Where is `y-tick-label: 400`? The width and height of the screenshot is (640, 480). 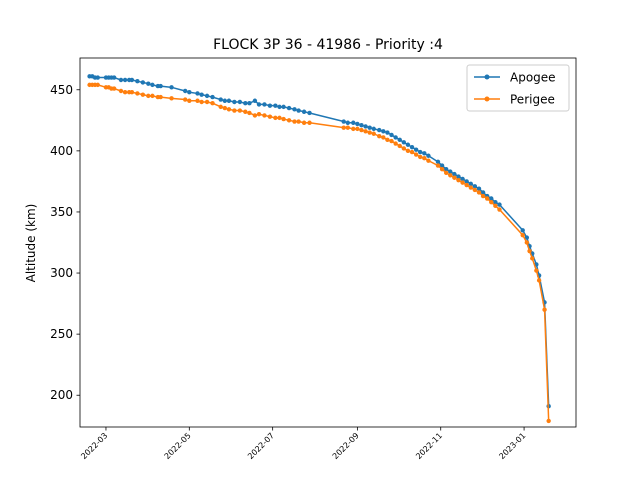 y-tick-label: 400 is located at coordinates (61, 151).